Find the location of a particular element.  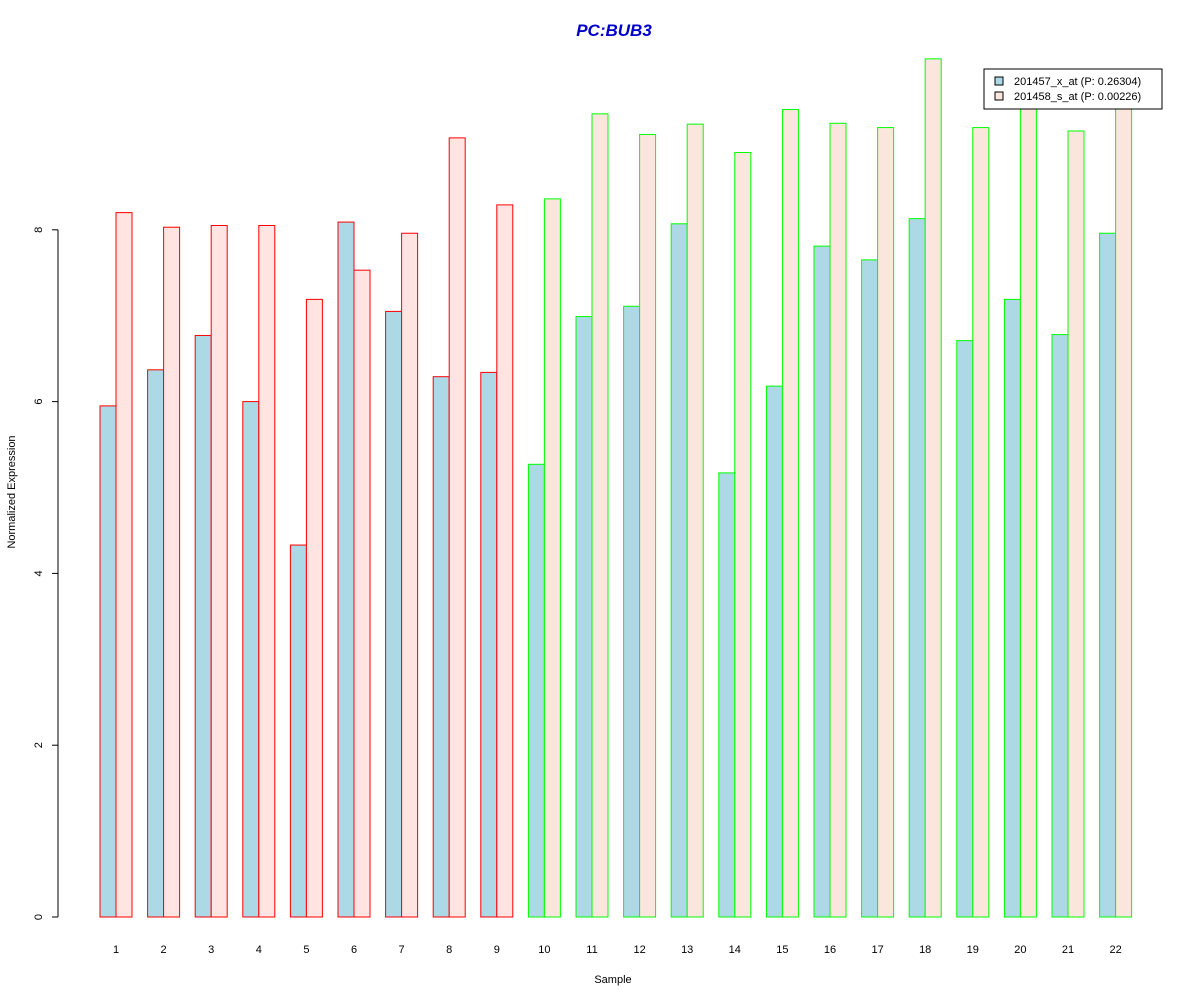

x-tick-label: 20 is located at coordinates (1020, 950).